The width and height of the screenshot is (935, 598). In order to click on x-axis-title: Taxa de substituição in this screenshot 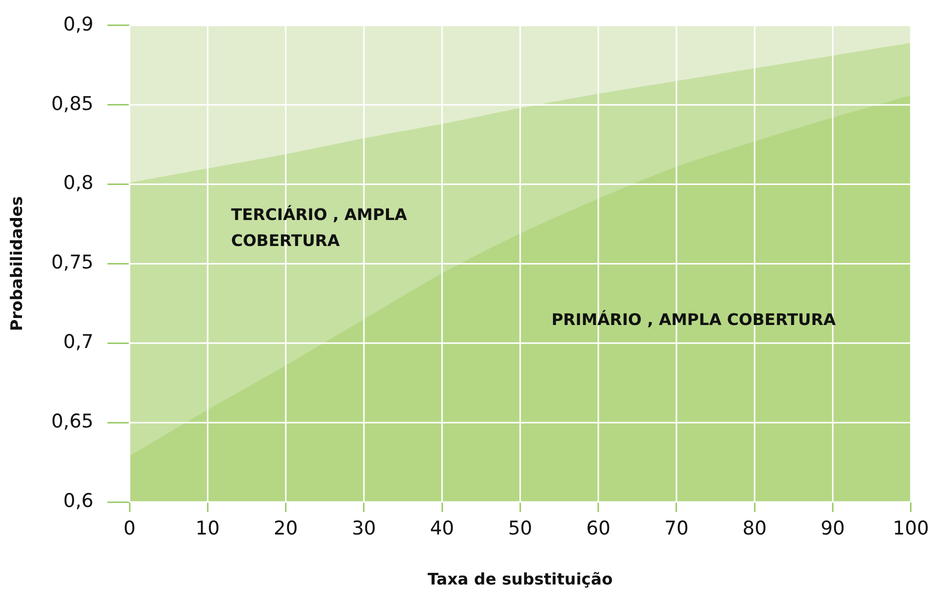, I will do `click(520, 579)`.